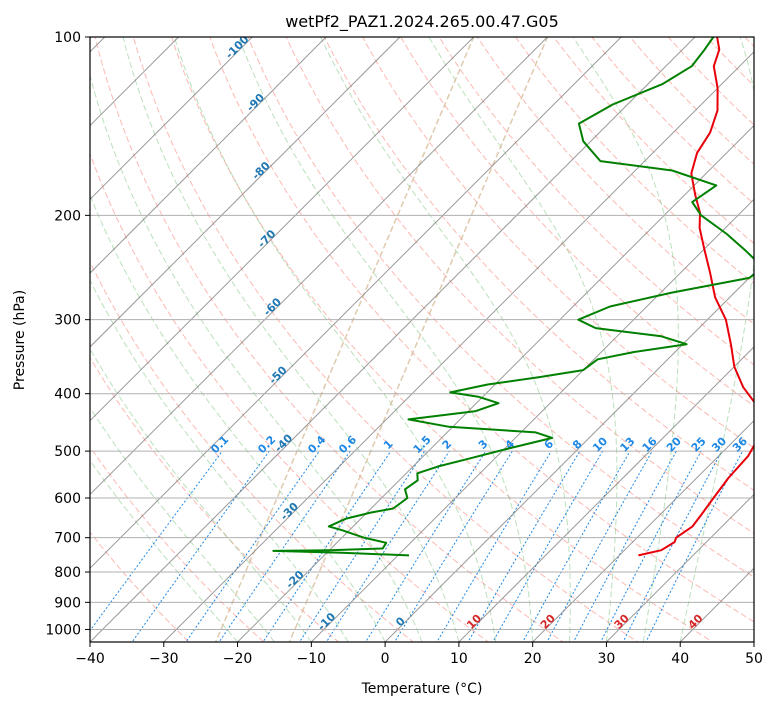 The height and width of the screenshot is (708, 775). I want to click on x-tick-label: −40, so click(90, 659).